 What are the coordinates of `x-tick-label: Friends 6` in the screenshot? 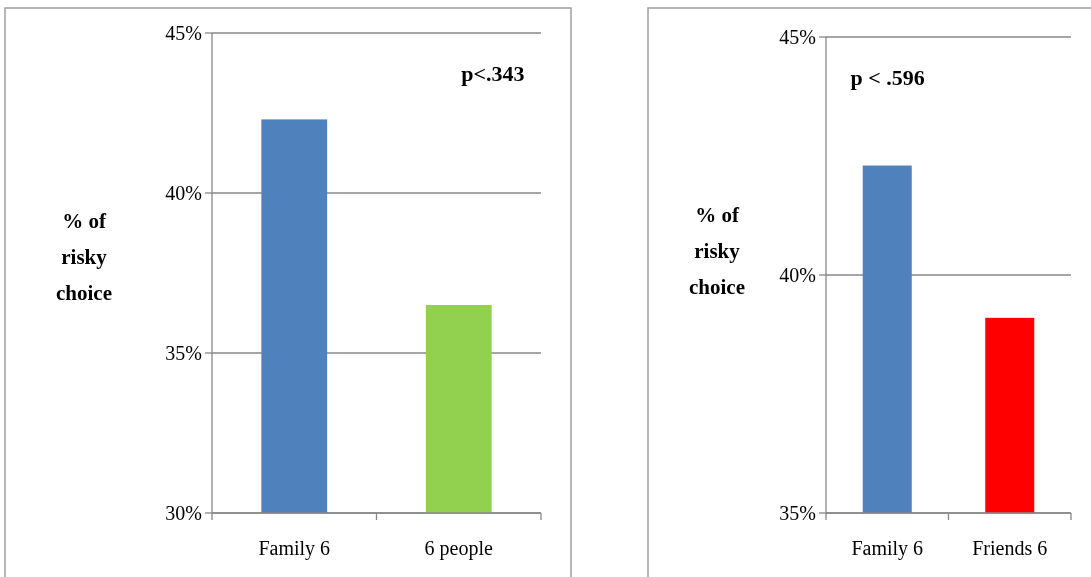 It's located at (1010, 548).